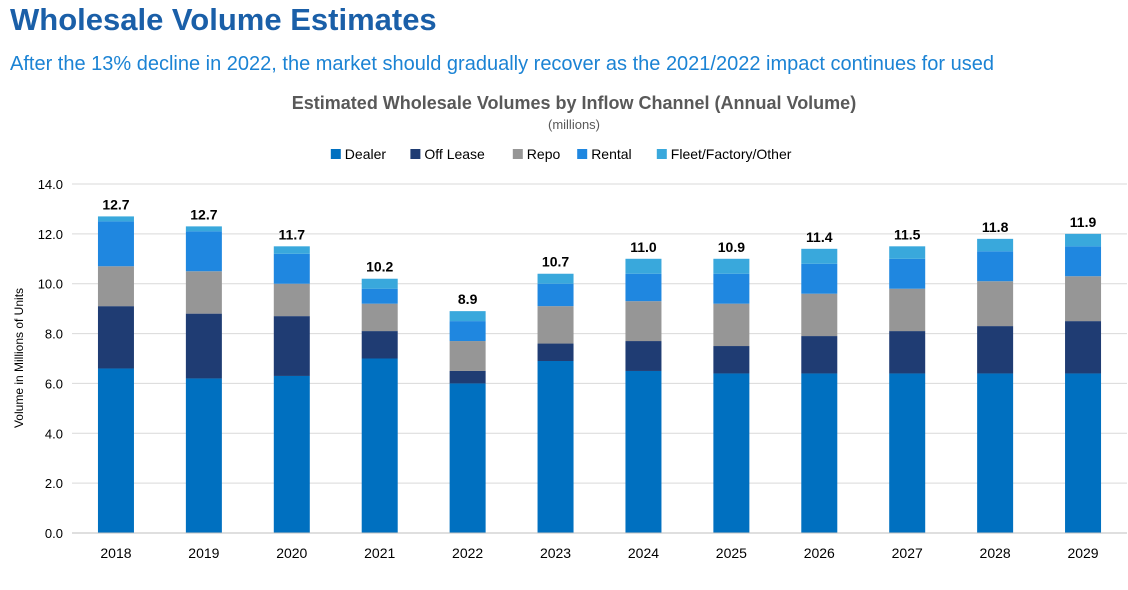 This screenshot has height=590, width=1128. I want to click on y-tick-label: 14.0, so click(50, 184).